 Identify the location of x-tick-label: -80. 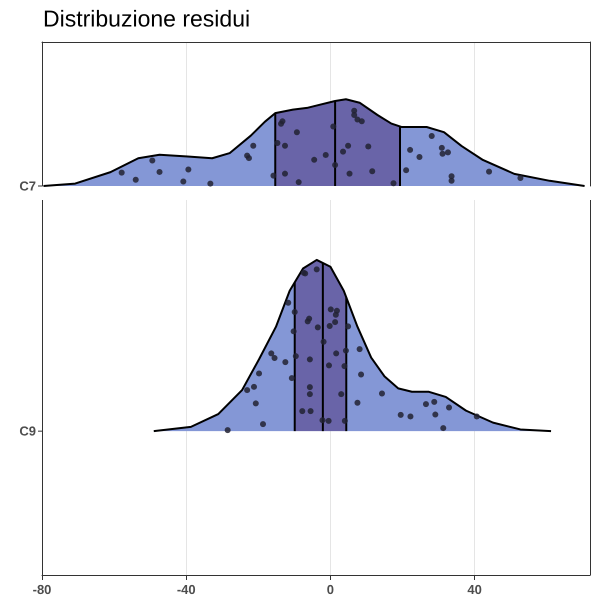
(42, 589).